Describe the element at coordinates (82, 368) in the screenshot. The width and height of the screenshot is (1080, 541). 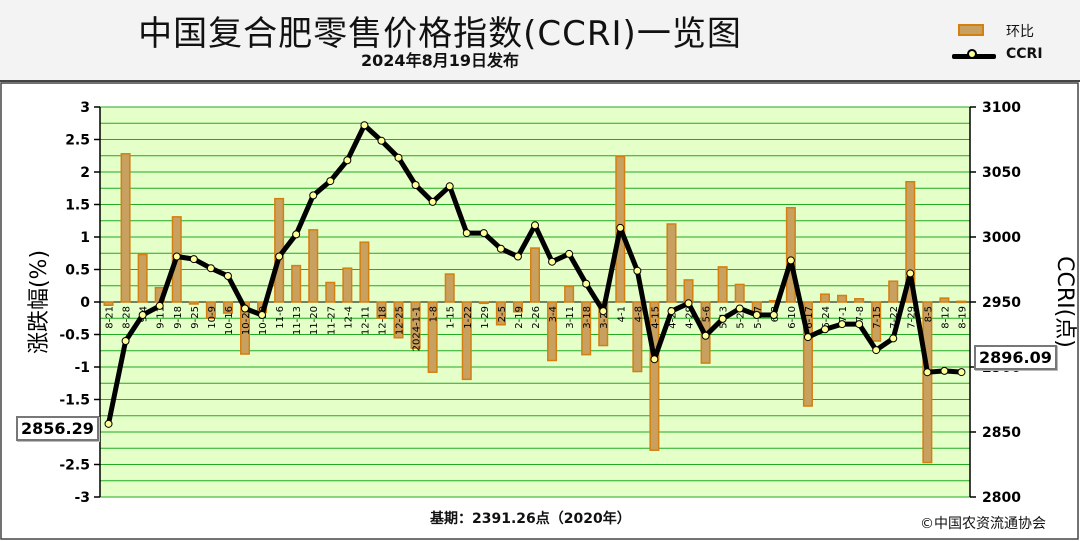
I see `left-tick-label: -1` at that location.